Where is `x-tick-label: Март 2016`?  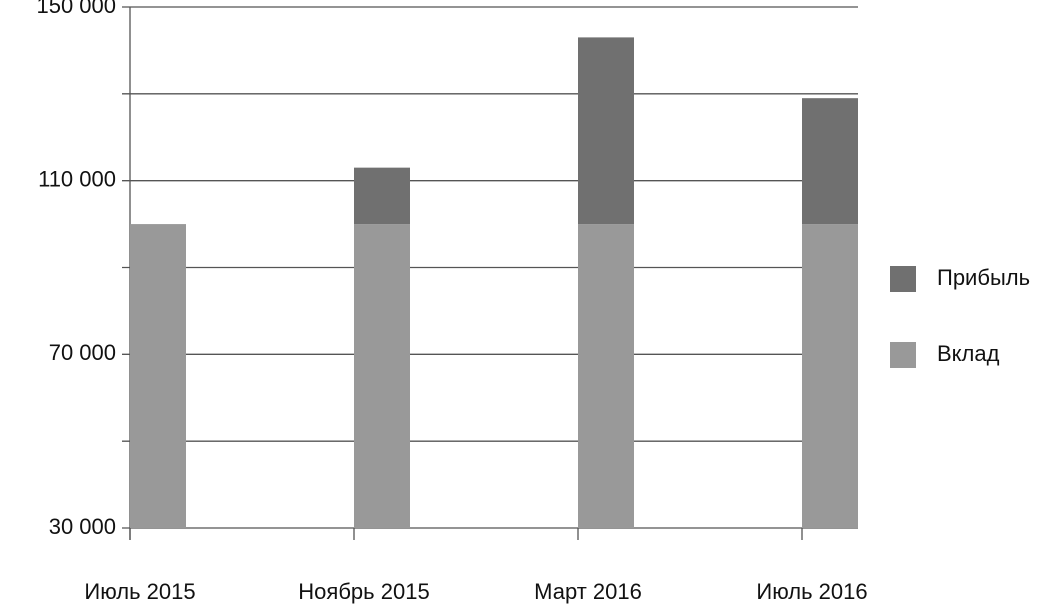
x-tick-label: Март 2016 is located at coordinates (588, 591).